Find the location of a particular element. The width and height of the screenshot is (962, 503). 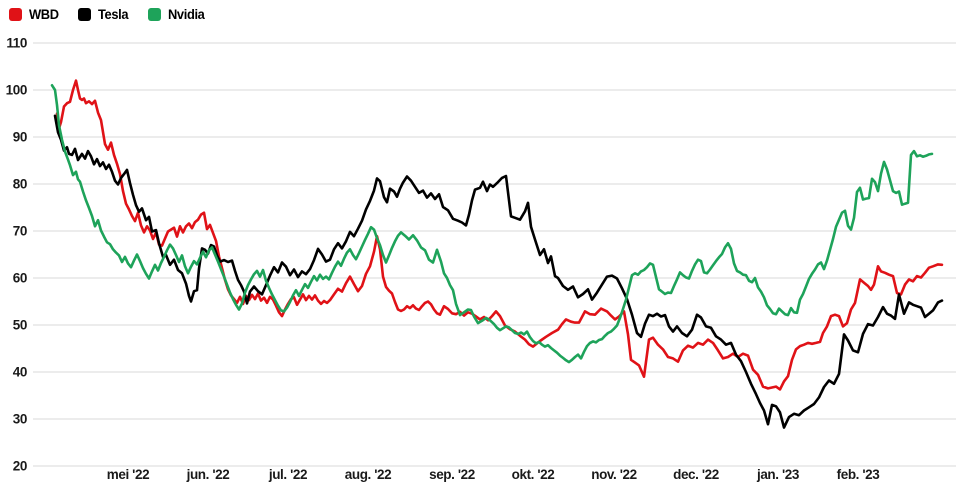

legend-label-wbd: WBD is located at coordinates (44, 14).